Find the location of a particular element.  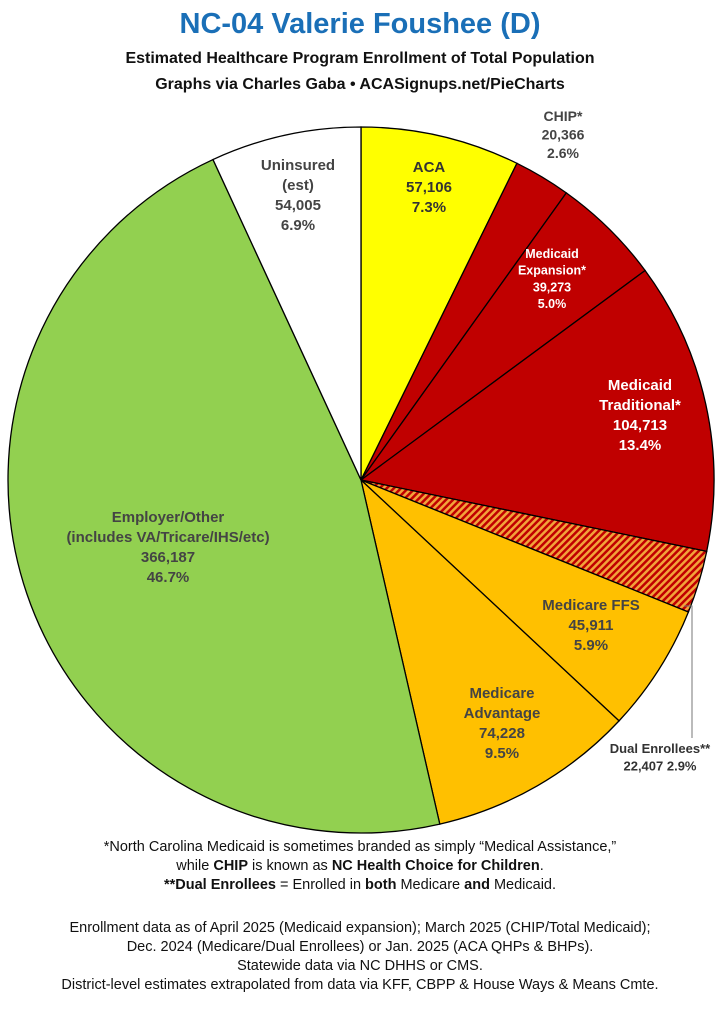

pie-slice-medicare-advantage is located at coordinates (489, 651).